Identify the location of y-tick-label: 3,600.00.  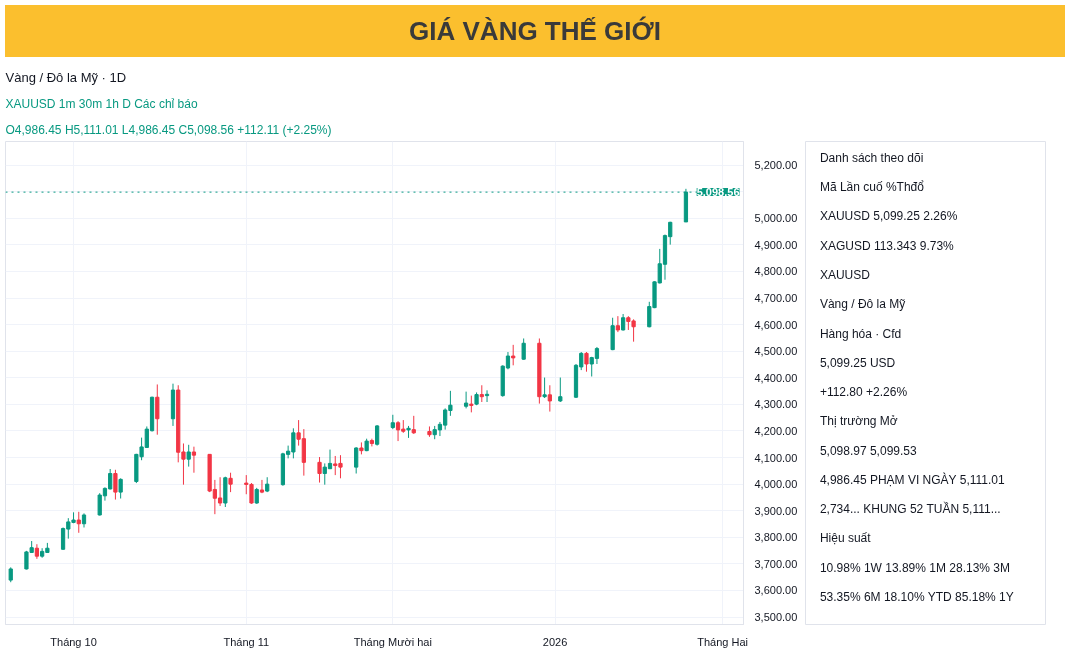
(776, 590).